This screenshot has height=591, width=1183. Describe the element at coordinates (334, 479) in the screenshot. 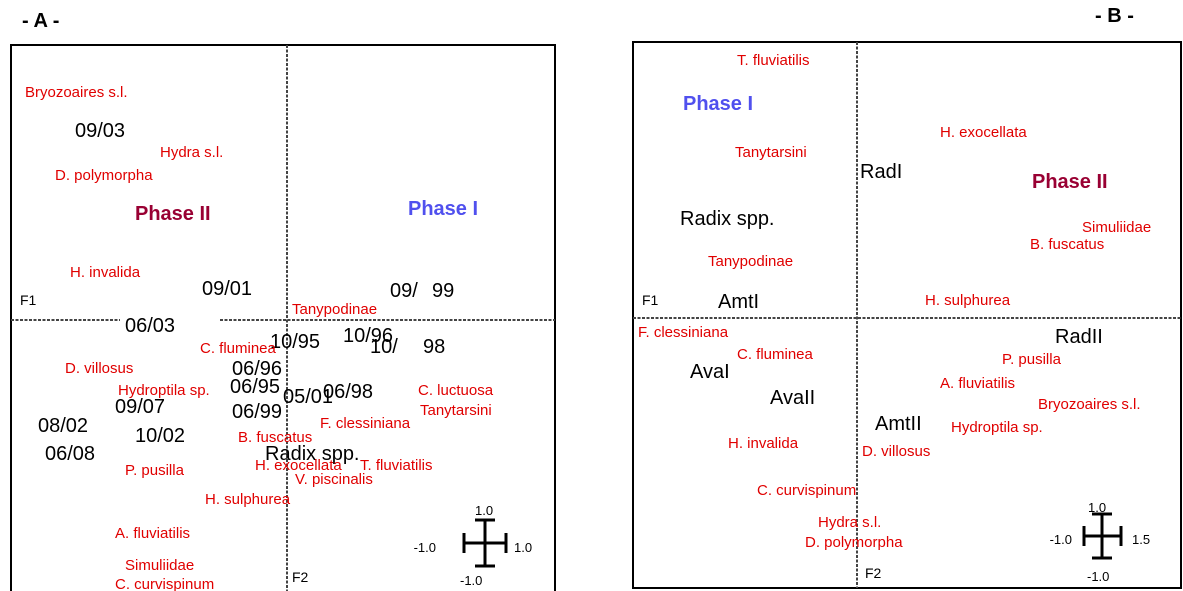

I see `point-label: V. piscinalis` at that location.